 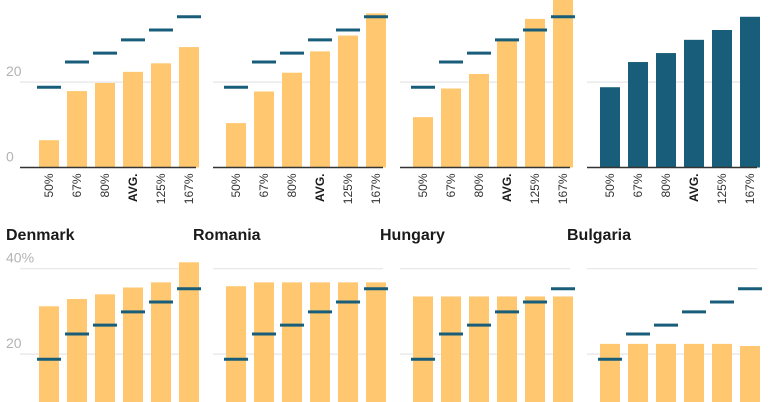 What do you see at coordinates (412, 235) in the screenshot?
I see `panel-title: Hungary` at bounding box center [412, 235].